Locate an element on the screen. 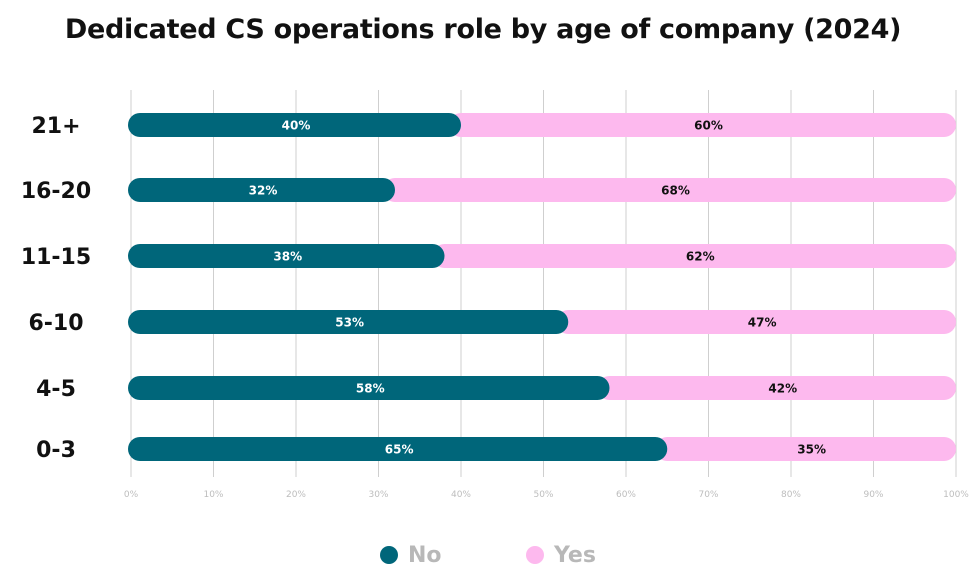  x-tick-label-20: 20% is located at coordinates (296, 495).